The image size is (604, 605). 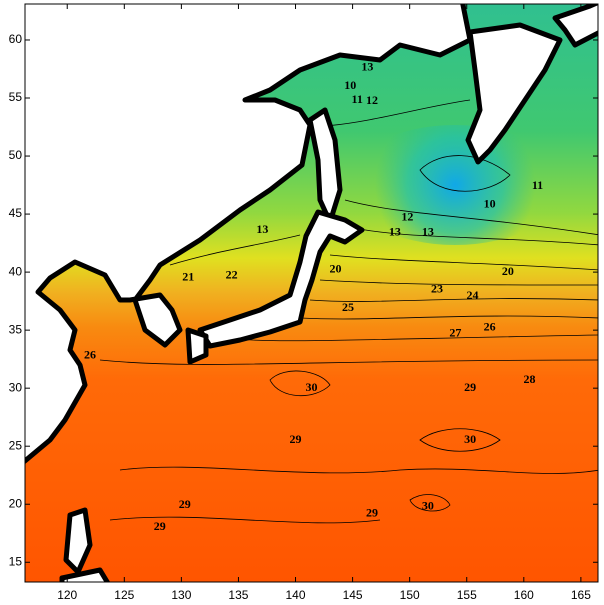 I want to click on x-tick-label: 125, so click(x=124, y=595).